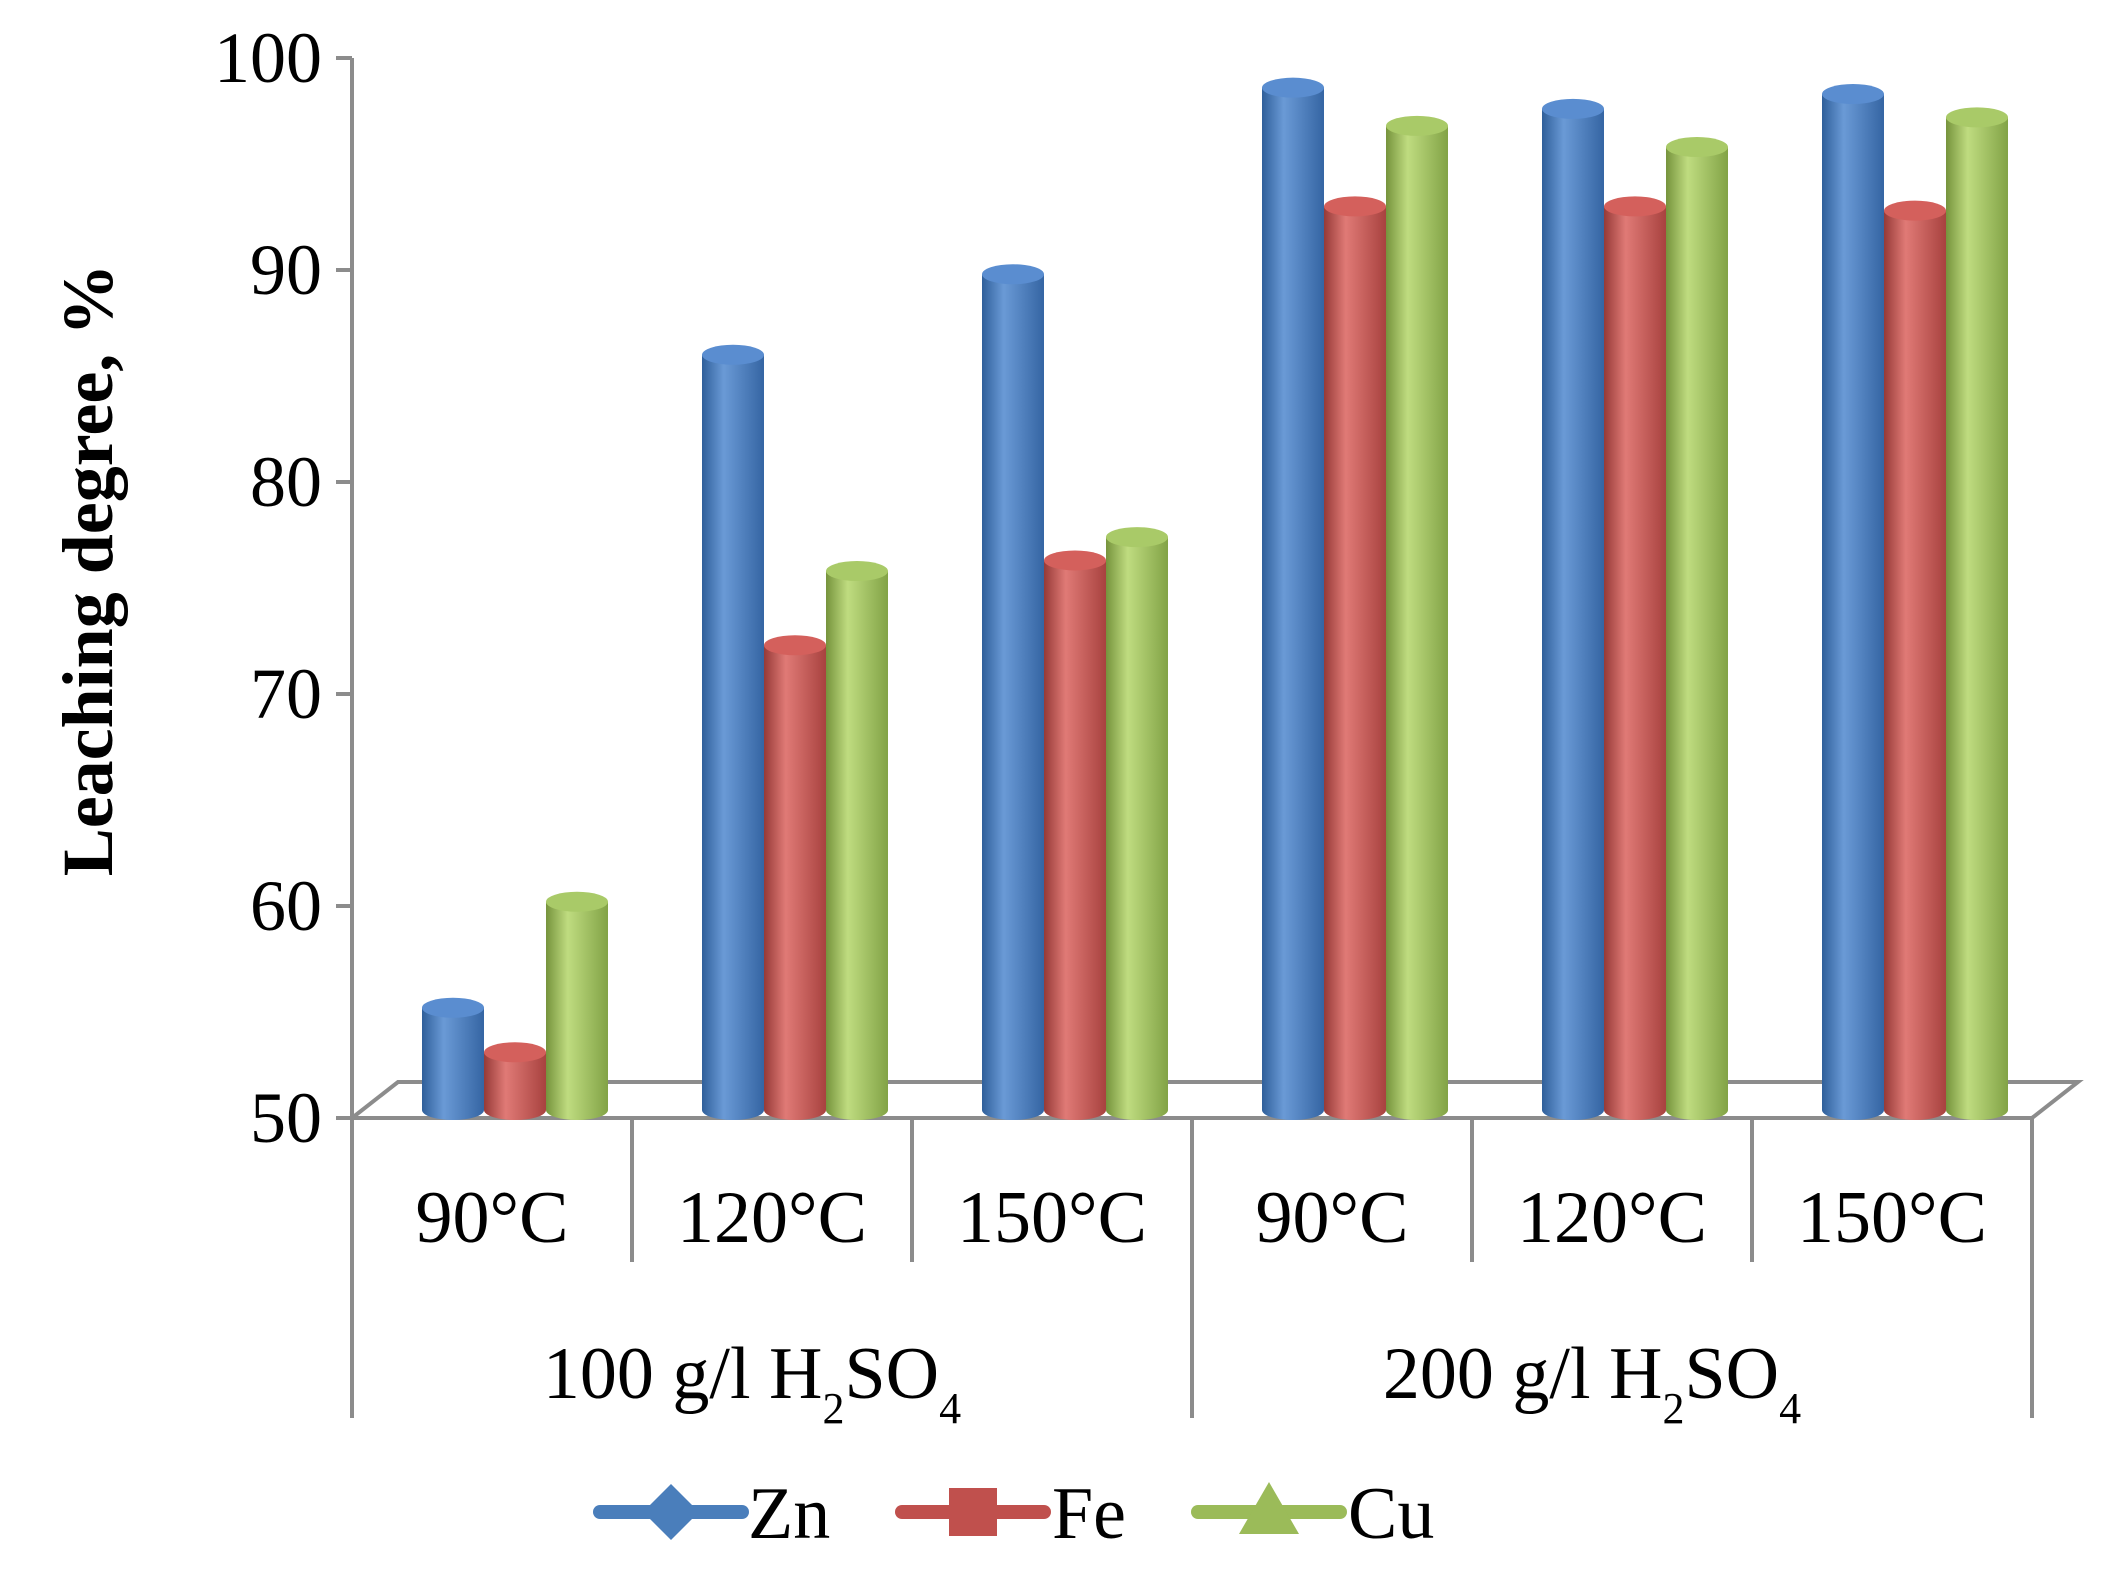 This screenshot has height=1595, width=2113. I want to click on chart-floor, so click(1215, 1100).